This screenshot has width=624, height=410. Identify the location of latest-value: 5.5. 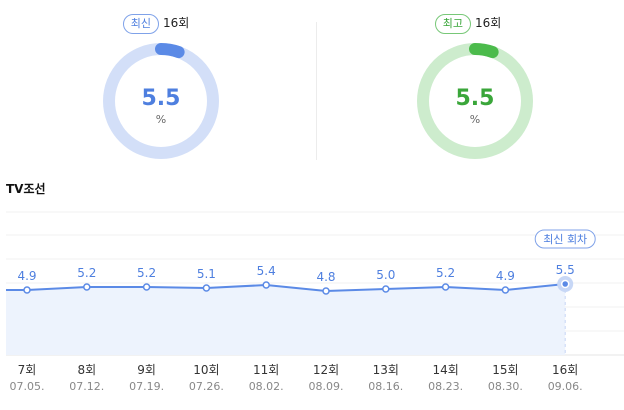
(161, 98).